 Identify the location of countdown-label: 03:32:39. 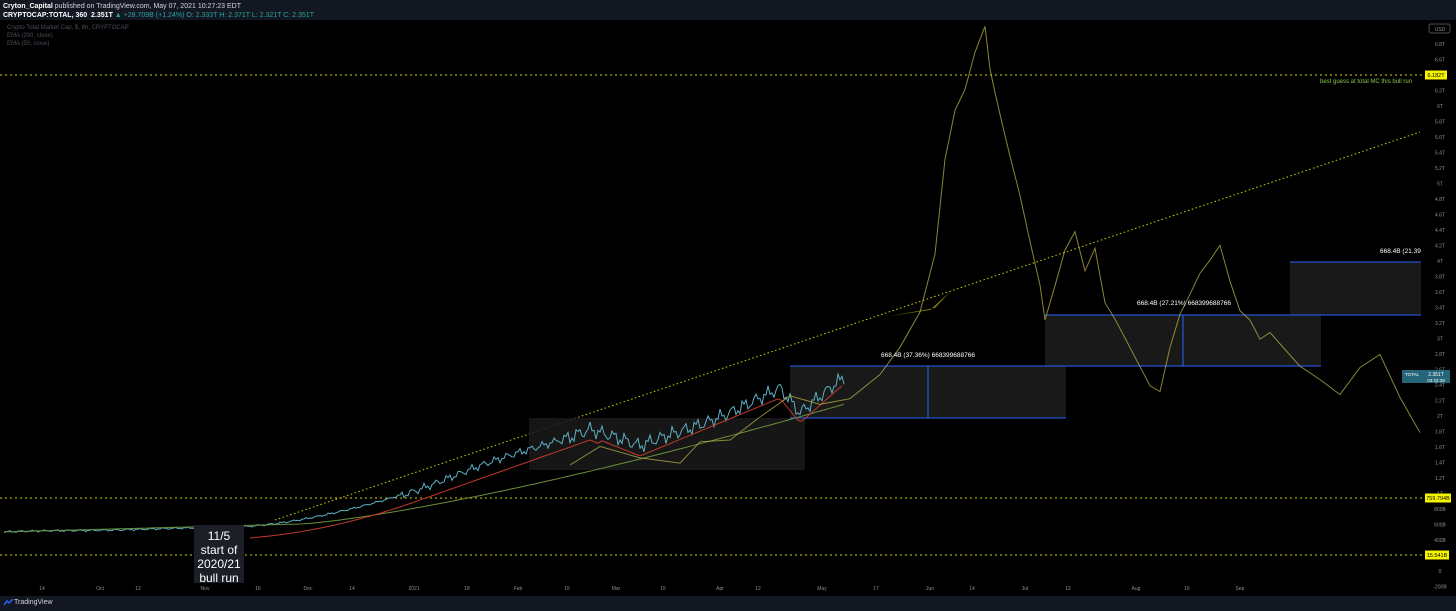
(1436, 380).